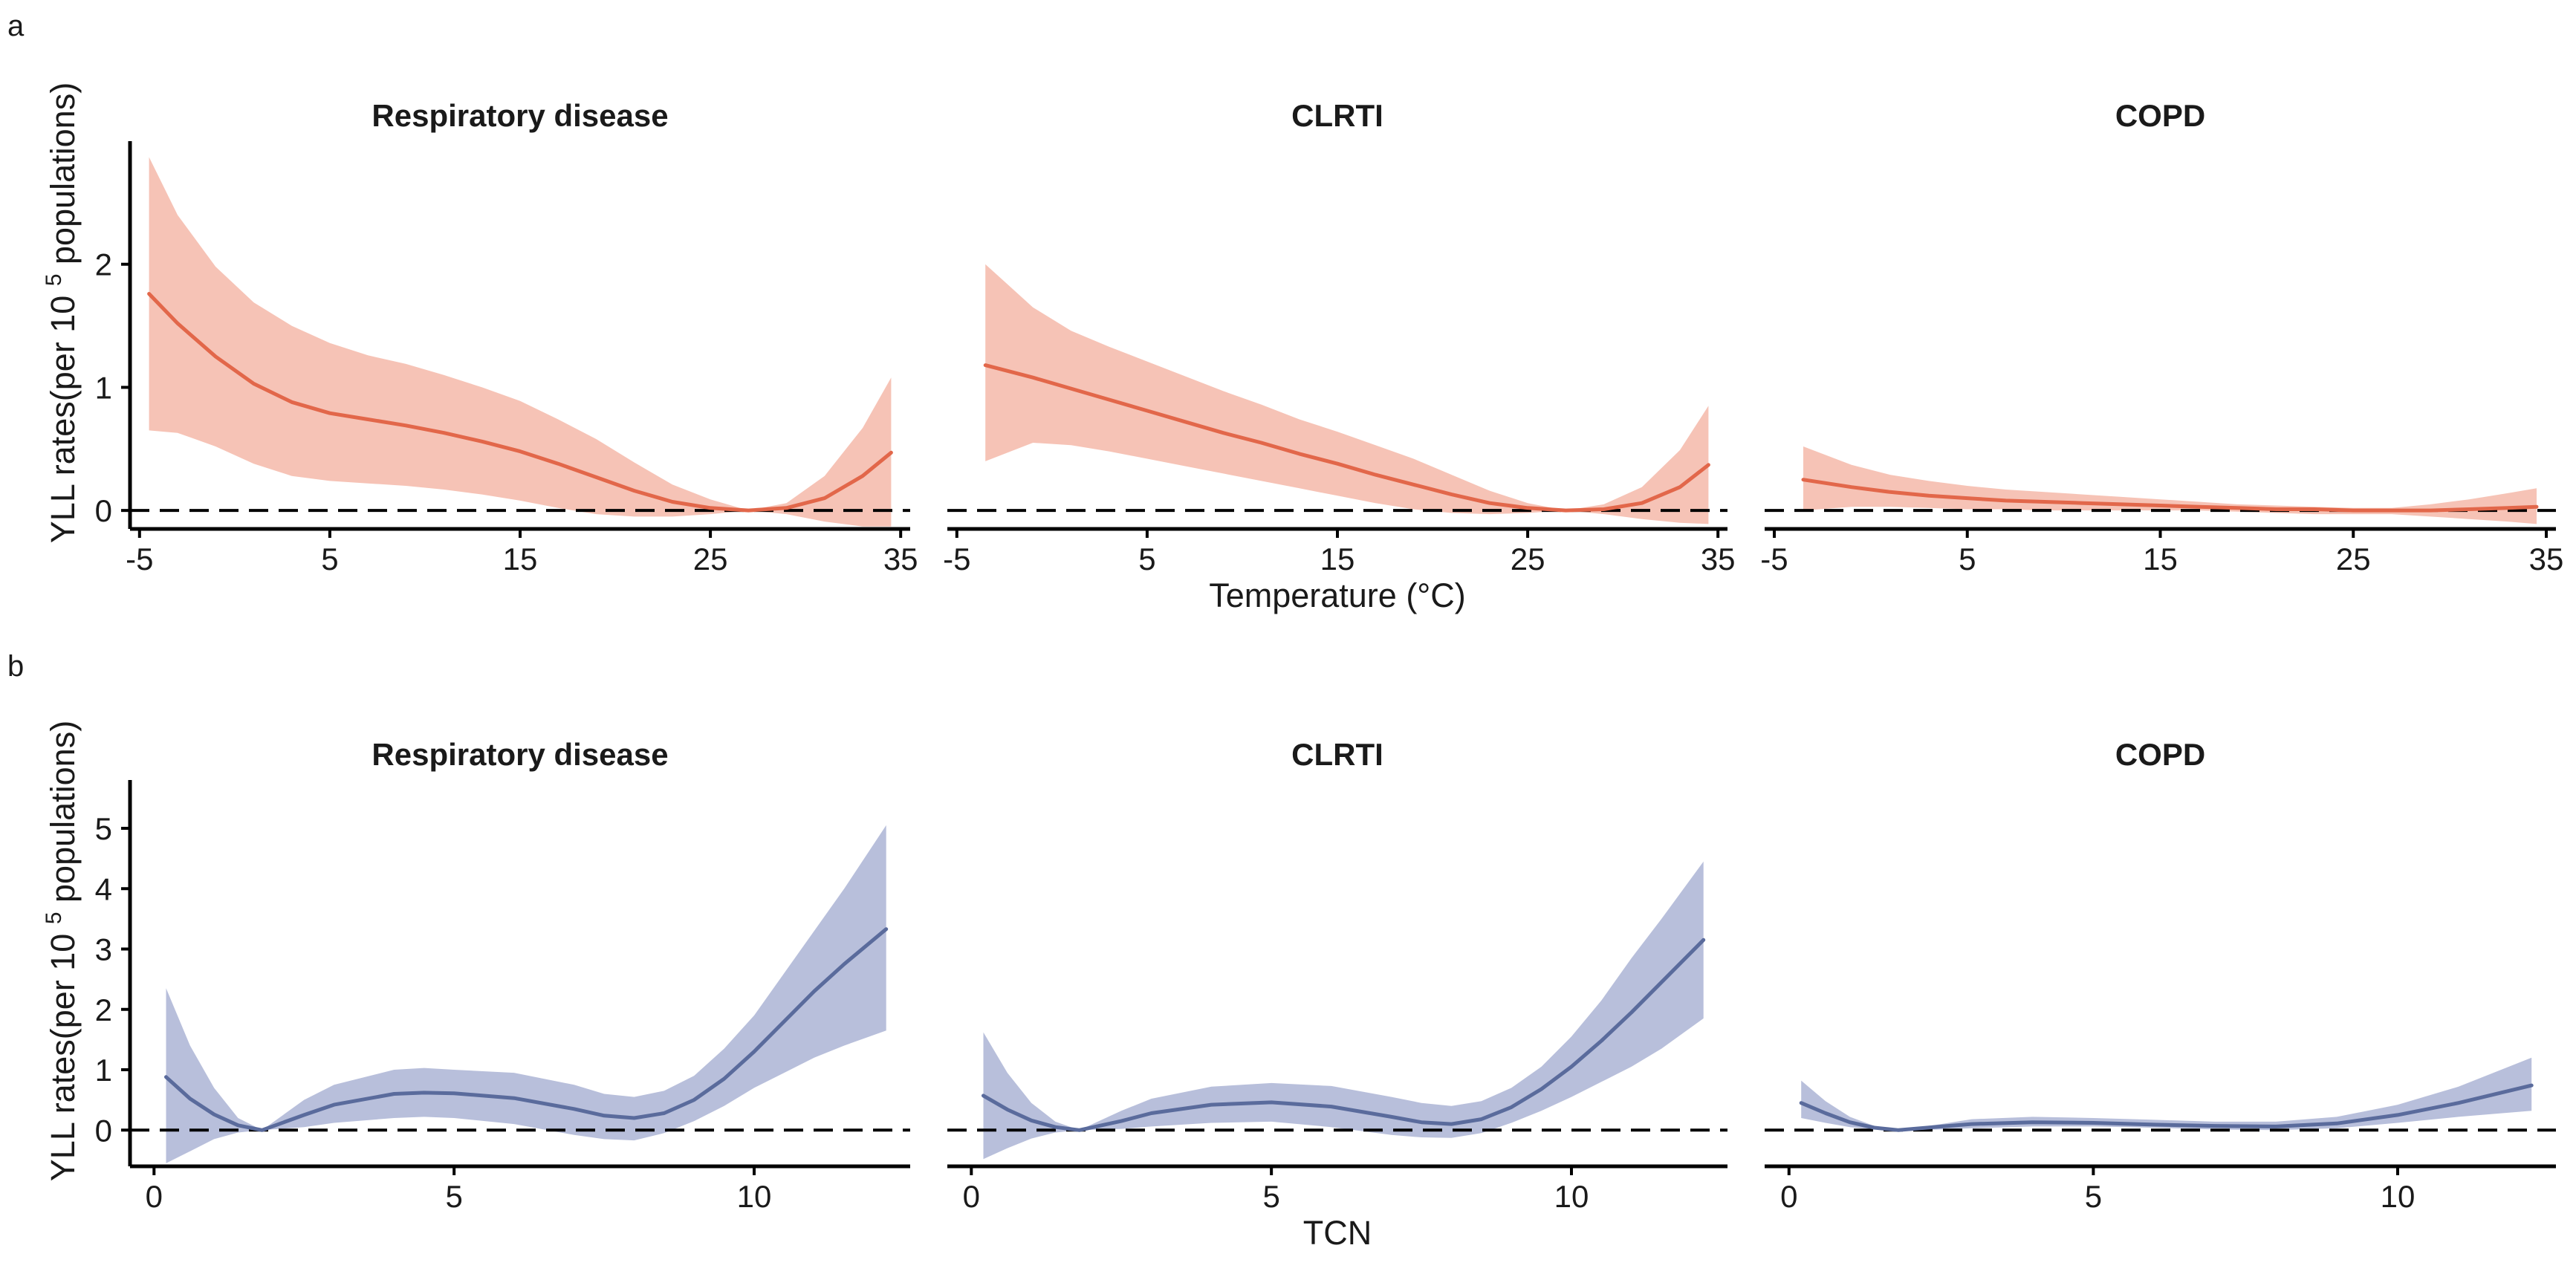 The image size is (2576, 1277). I want to click on y-tick-label: 5, so click(103, 828).